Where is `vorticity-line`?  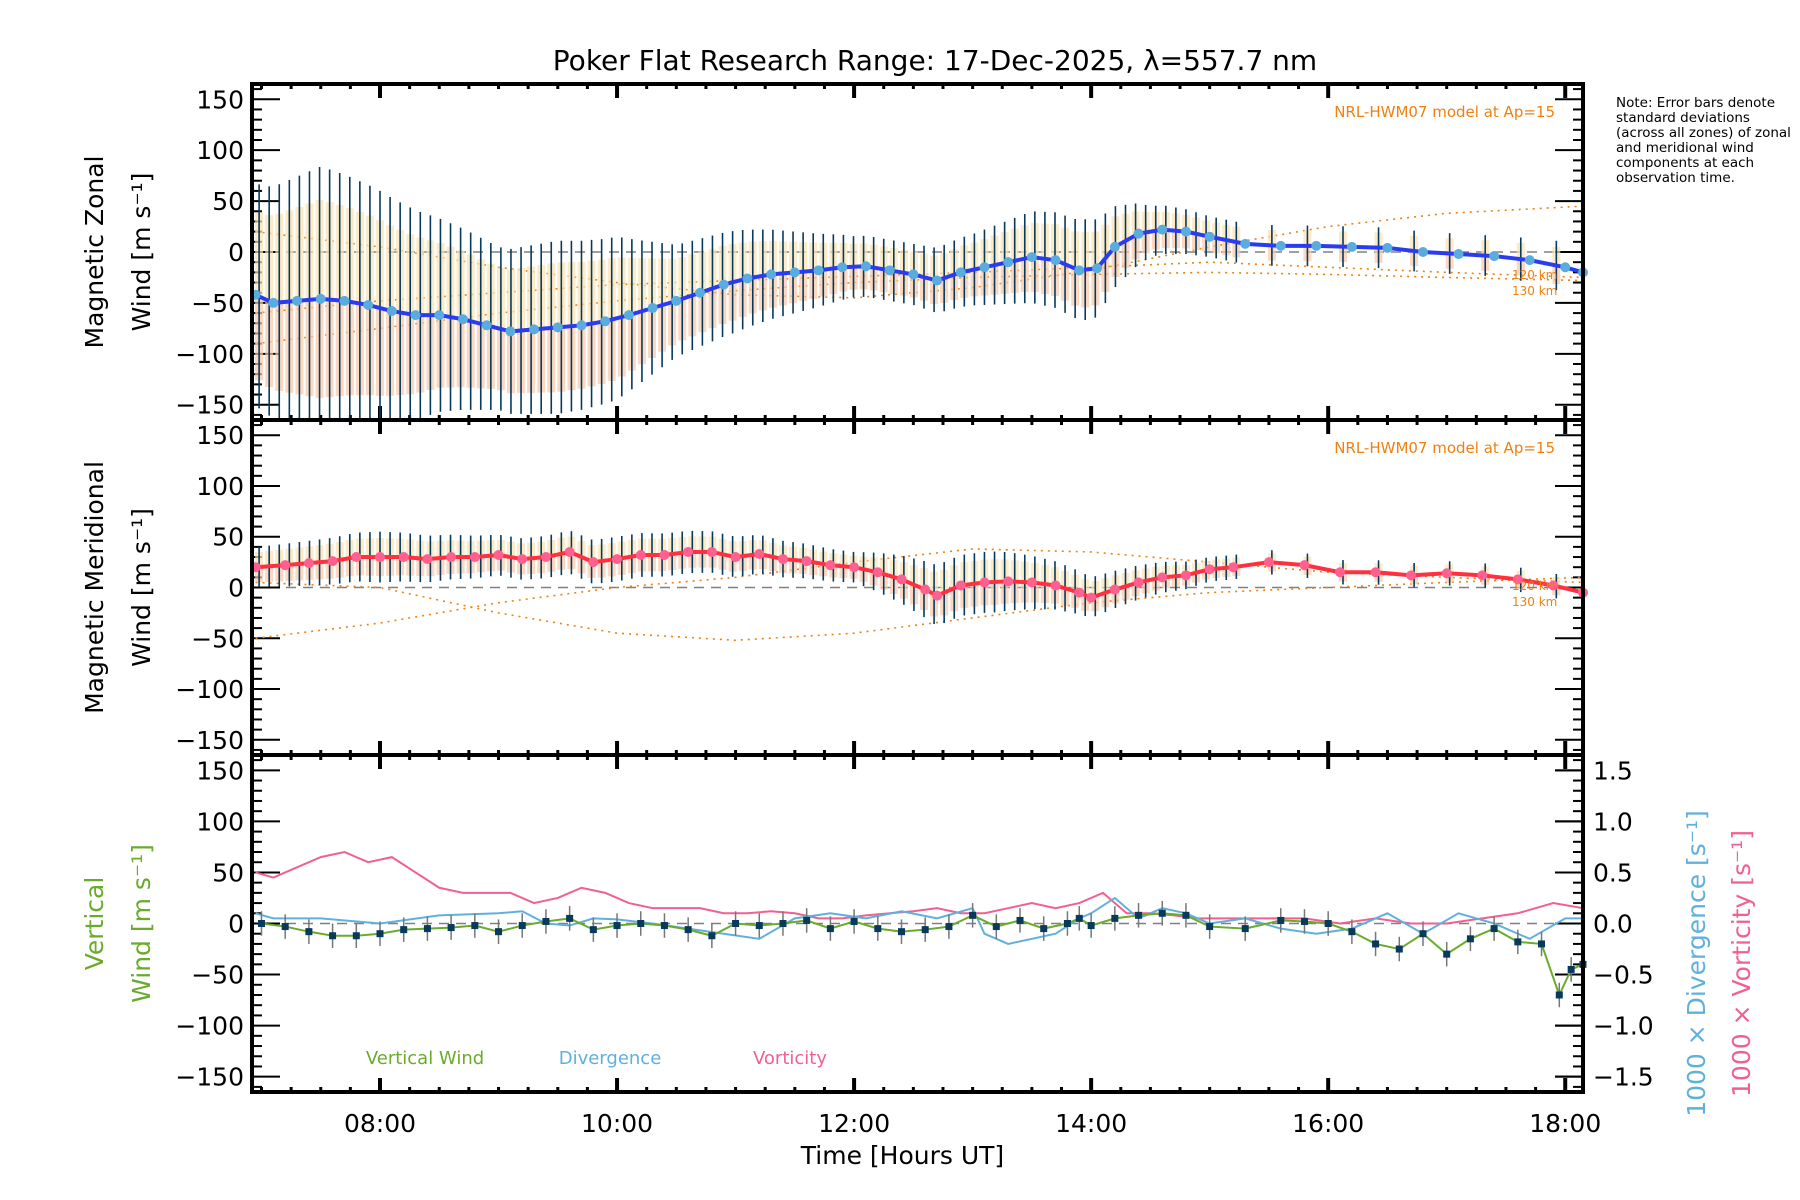 vorticity-line is located at coordinates (919, 887).